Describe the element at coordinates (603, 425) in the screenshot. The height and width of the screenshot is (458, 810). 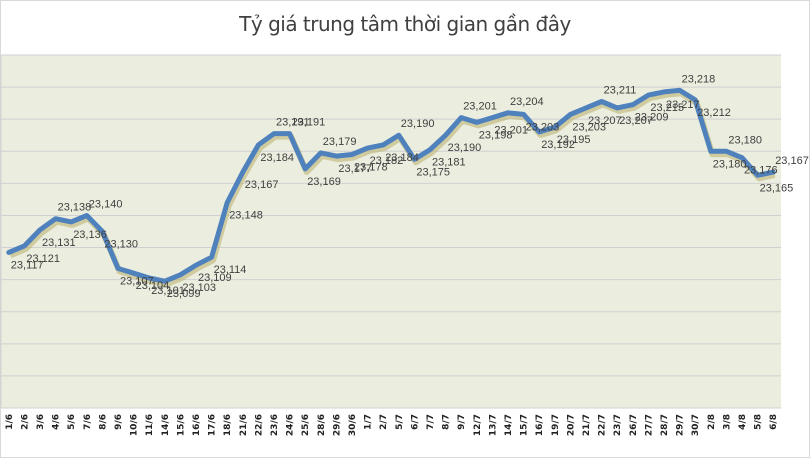
I see `x-tick-label: 22/7` at that location.